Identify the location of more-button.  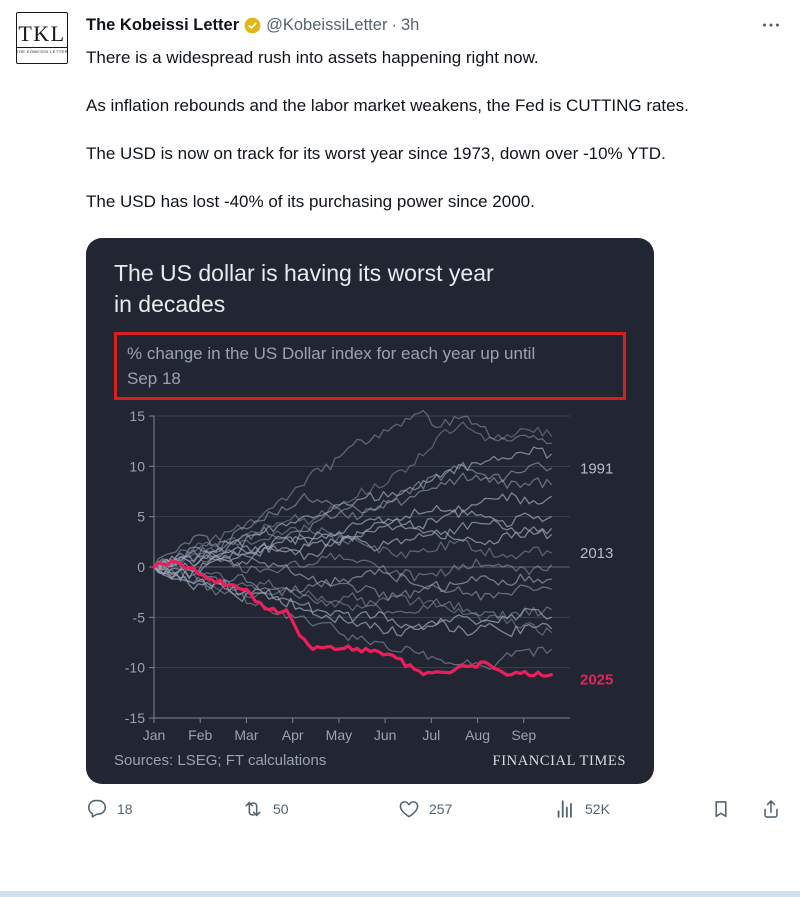
(771, 25).